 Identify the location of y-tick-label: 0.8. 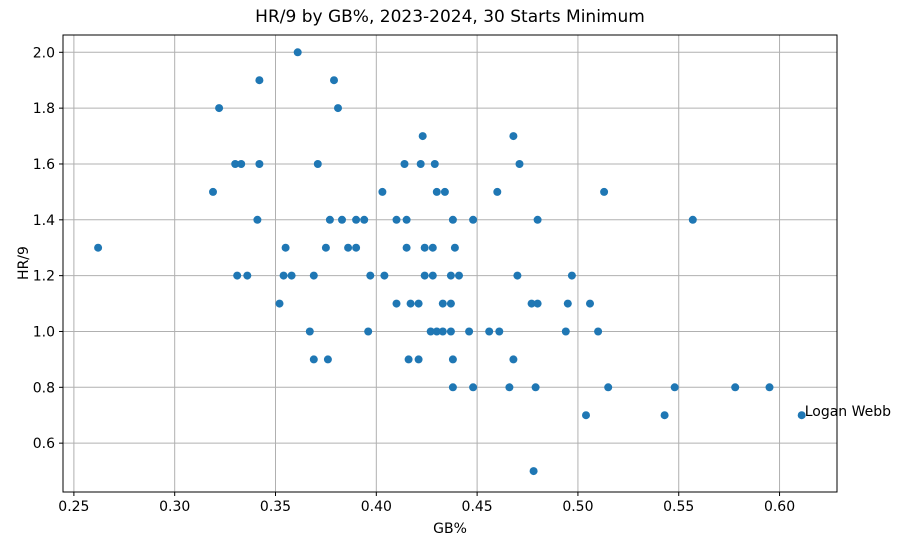
(44, 388).